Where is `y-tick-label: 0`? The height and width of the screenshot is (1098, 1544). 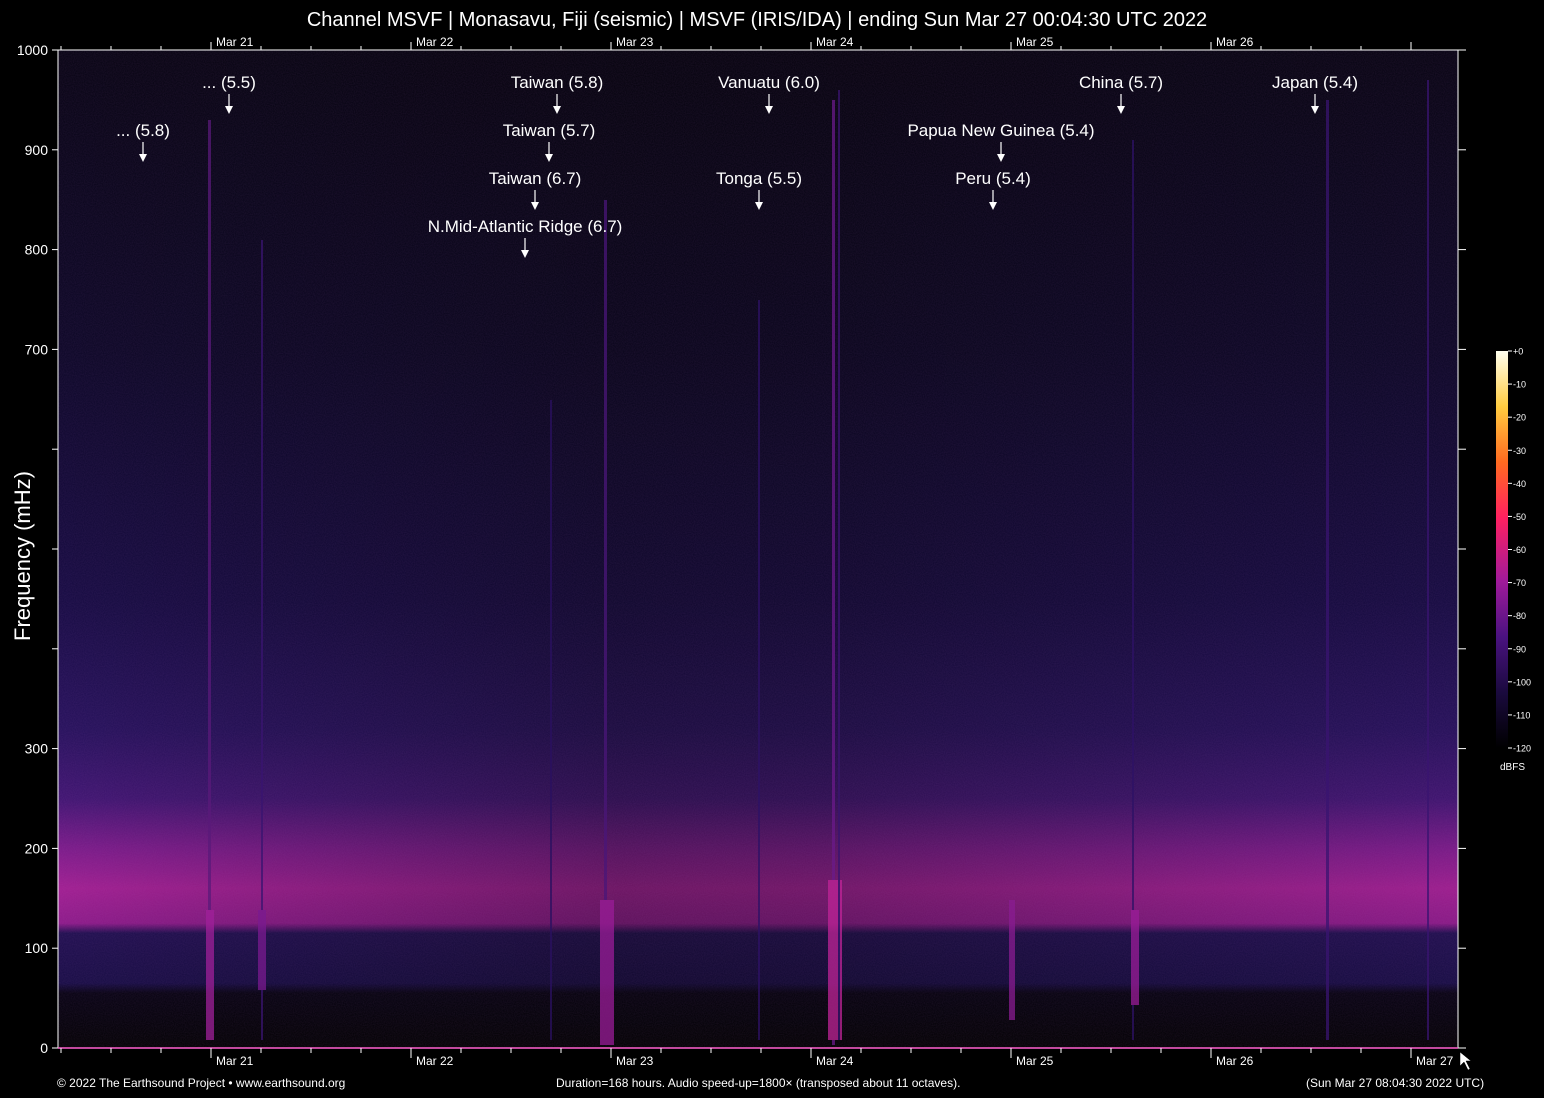 y-tick-label: 0 is located at coordinates (44, 1048).